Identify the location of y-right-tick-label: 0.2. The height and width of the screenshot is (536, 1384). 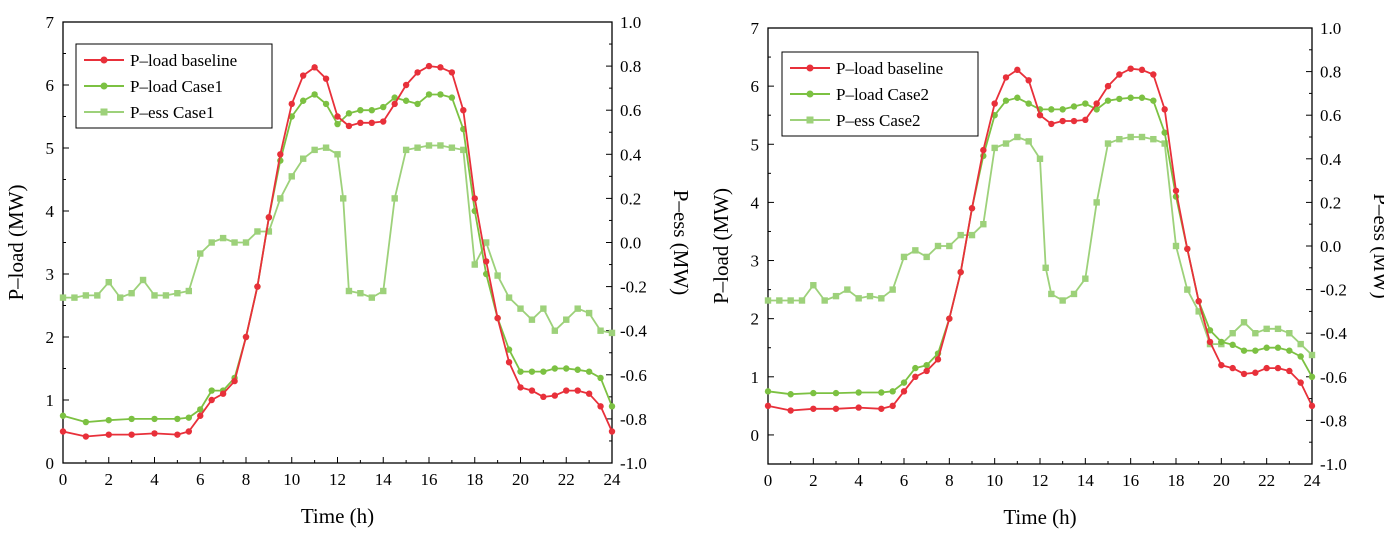
(630, 198).